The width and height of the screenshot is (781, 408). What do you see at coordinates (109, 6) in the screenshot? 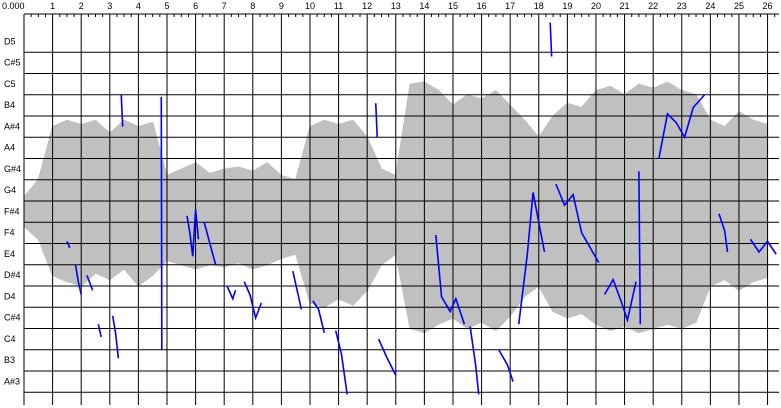
I see `x-tick-label: 3` at bounding box center [109, 6].